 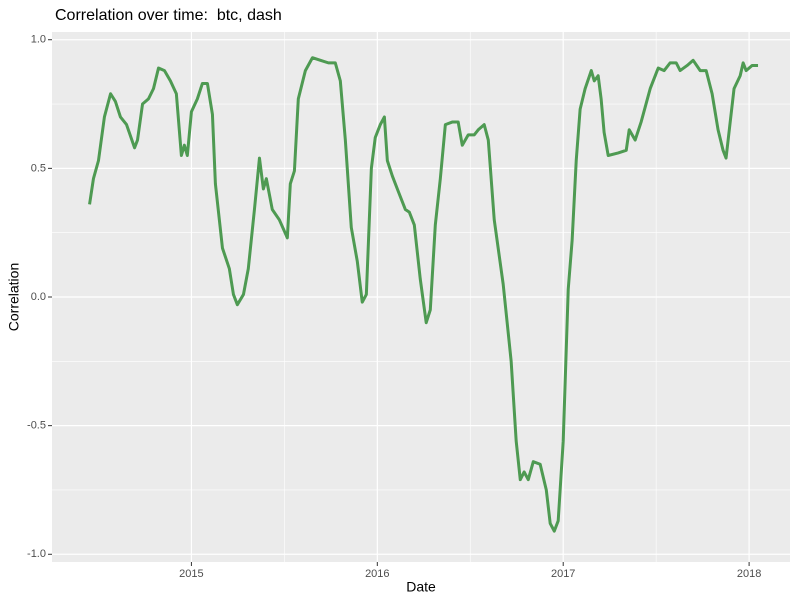 What do you see at coordinates (377, 574) in the screenshot?
I see `x-tick-label: 2016` at bounding box center [377, 574].